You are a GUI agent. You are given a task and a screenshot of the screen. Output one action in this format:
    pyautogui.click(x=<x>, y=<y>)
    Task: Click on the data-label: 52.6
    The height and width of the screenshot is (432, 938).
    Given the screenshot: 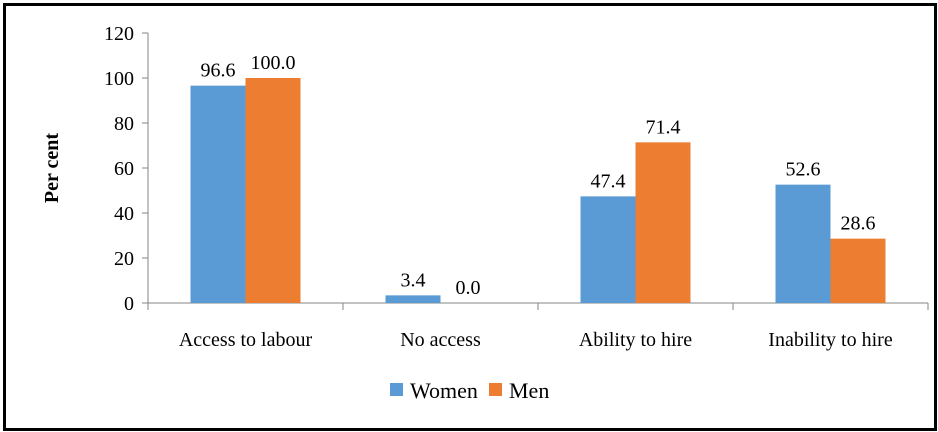 What is the action you would take?
    pyautogui.click(x=803, y=170)
    